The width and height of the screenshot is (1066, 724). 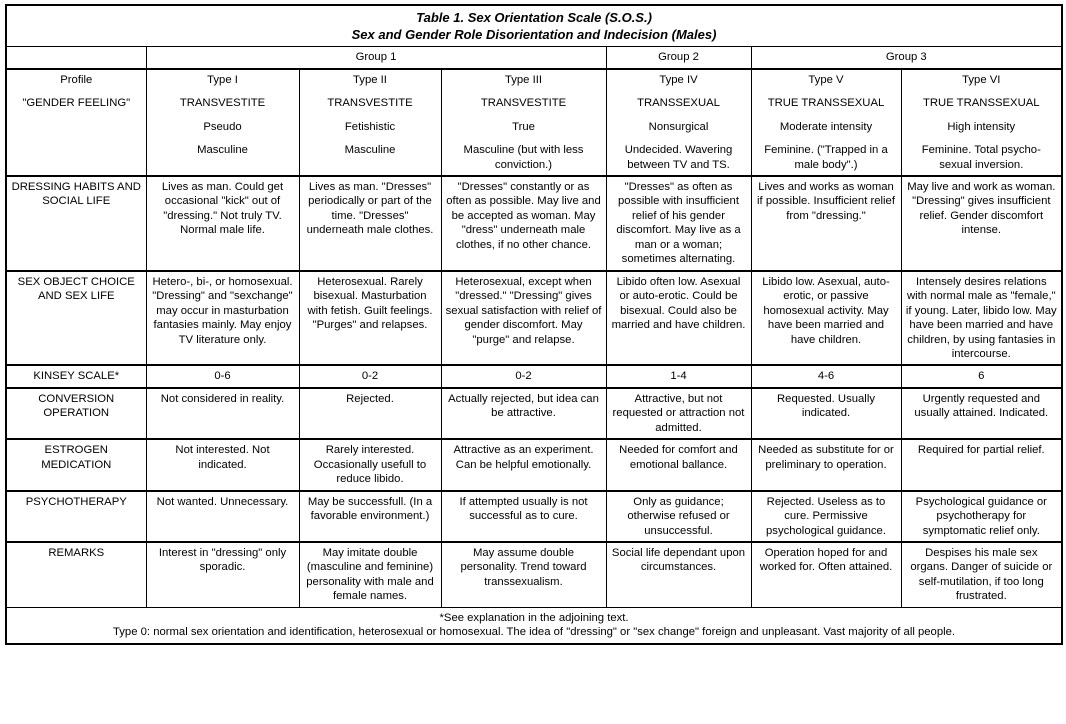 What do you see at coordinates (826, 79) in the screenshot?
I see `profile-type: Type V` at bounding box center [826, 79].